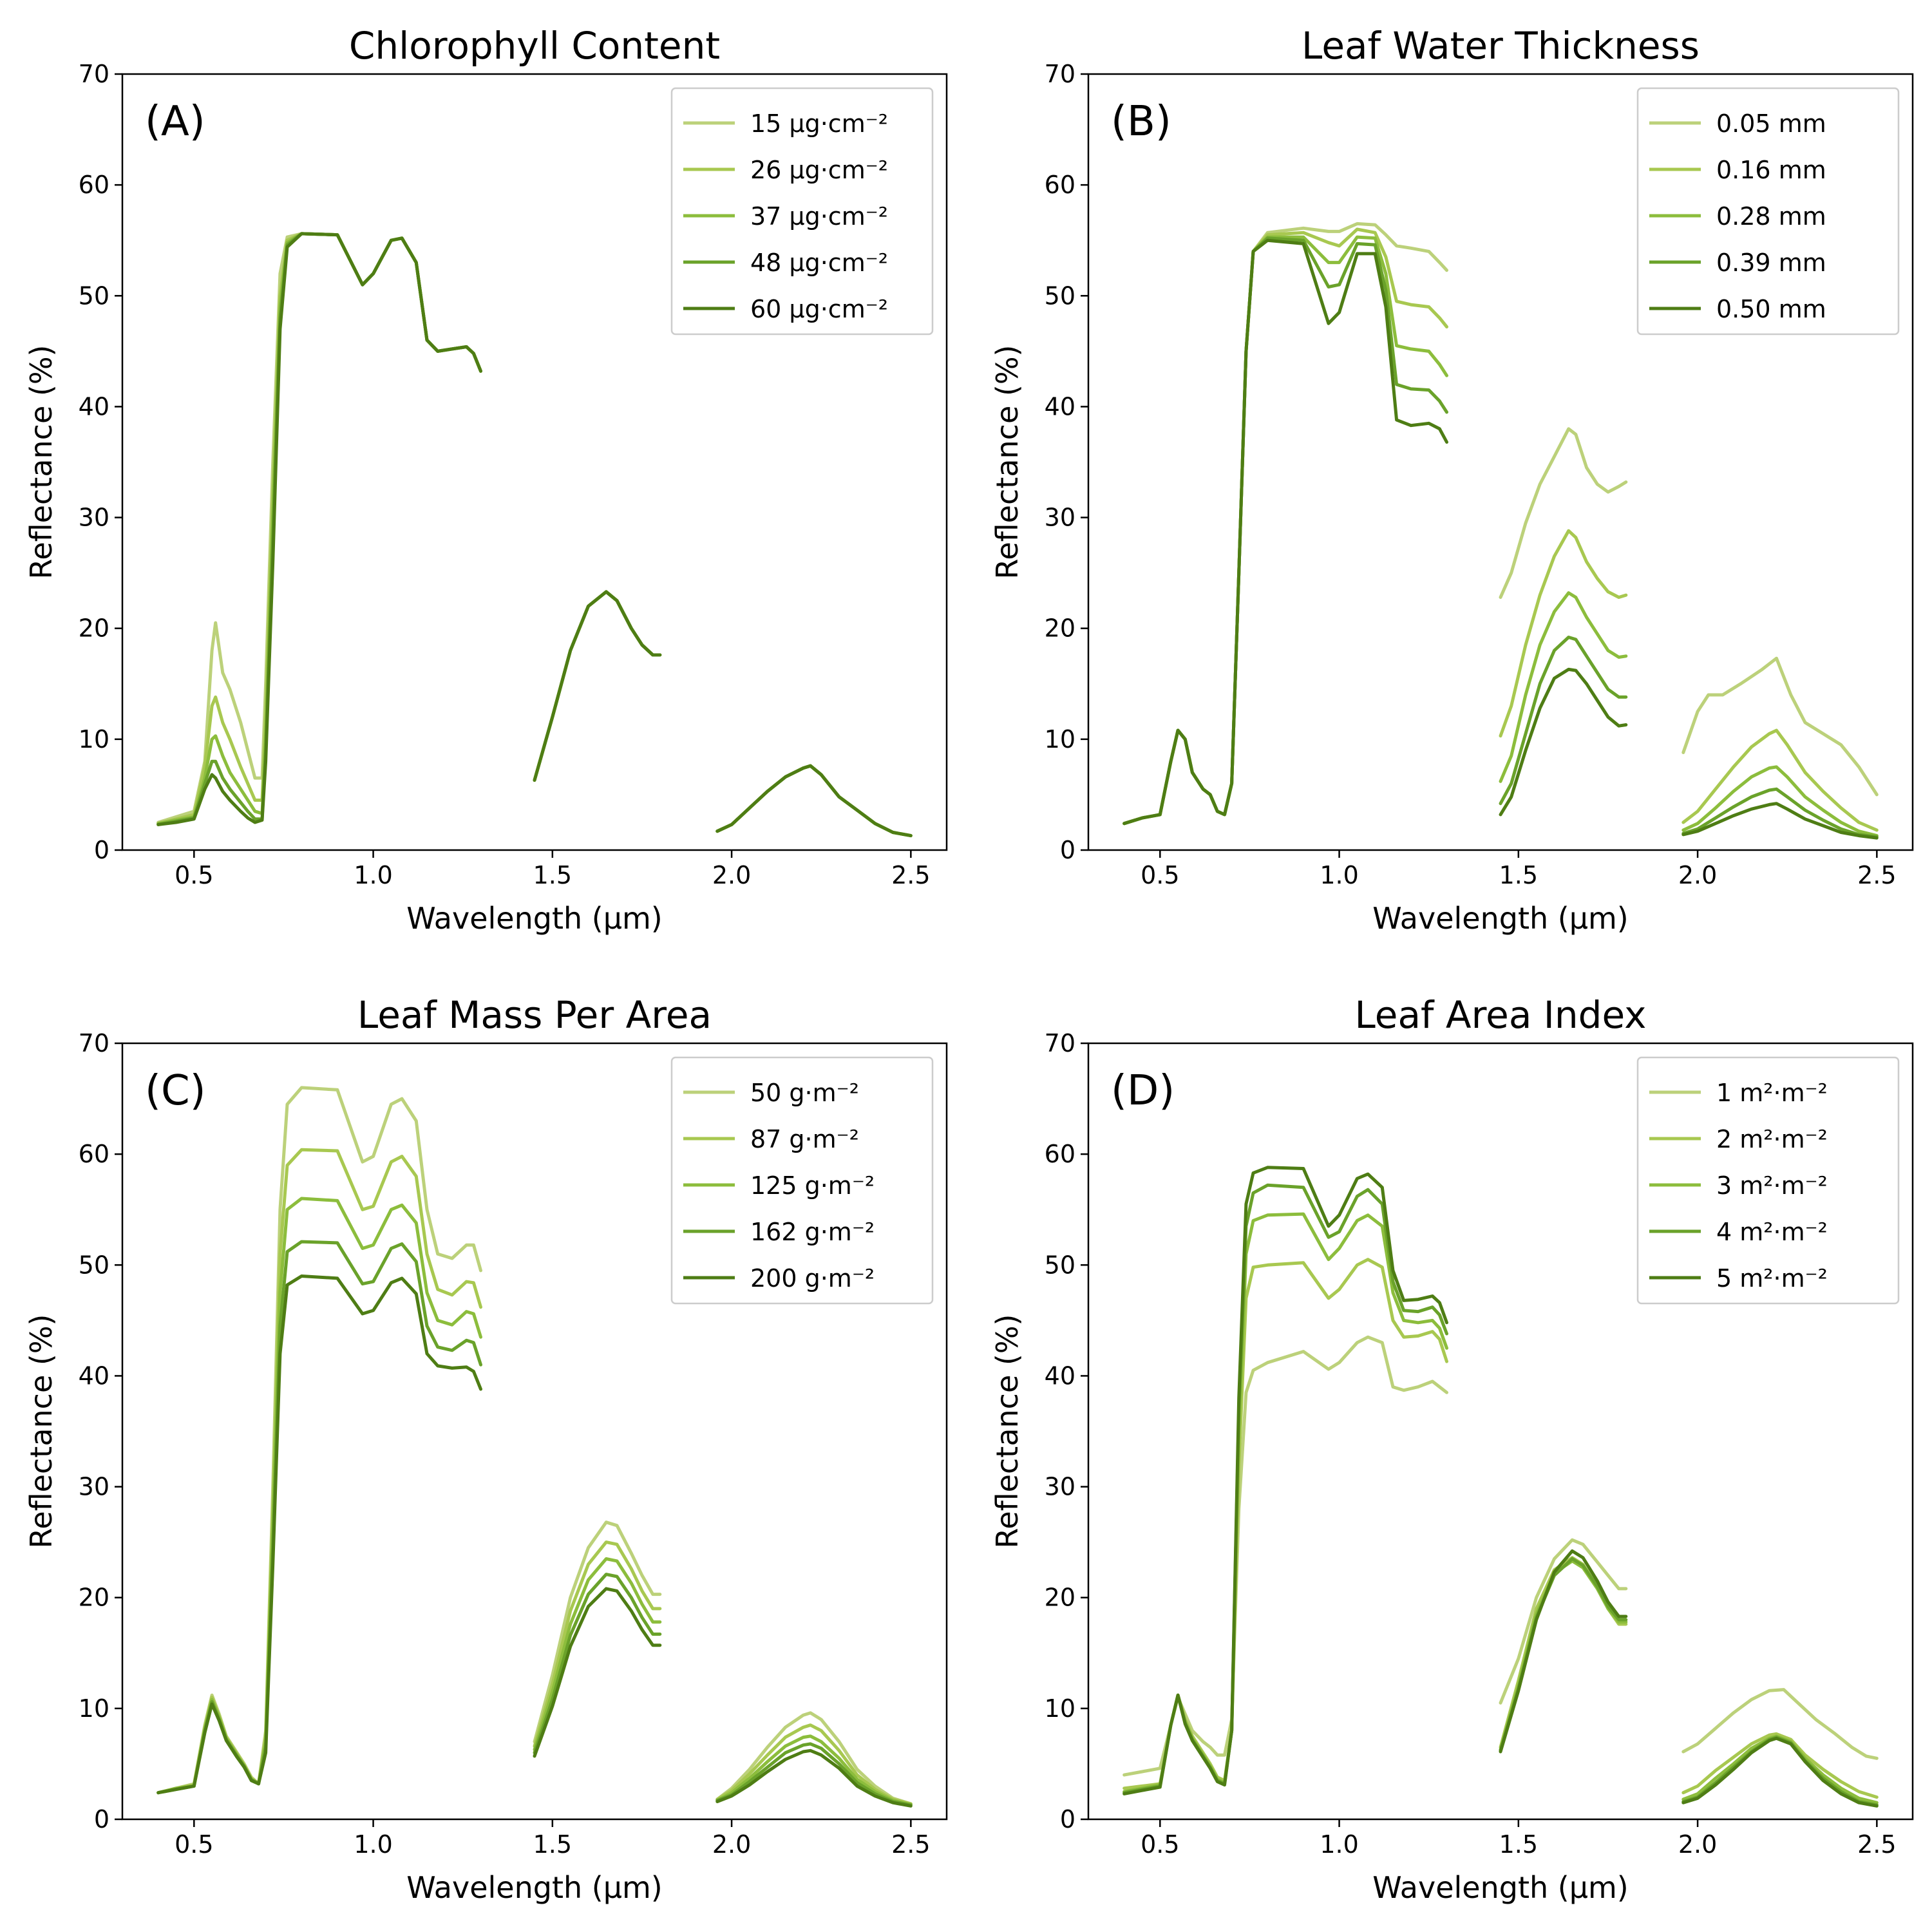  What do you see at coordinates (1772, 1093) in the screenshot?
I see `legend-entry: 1 m²·m⁻²` at bounding box center [1772, 1093].